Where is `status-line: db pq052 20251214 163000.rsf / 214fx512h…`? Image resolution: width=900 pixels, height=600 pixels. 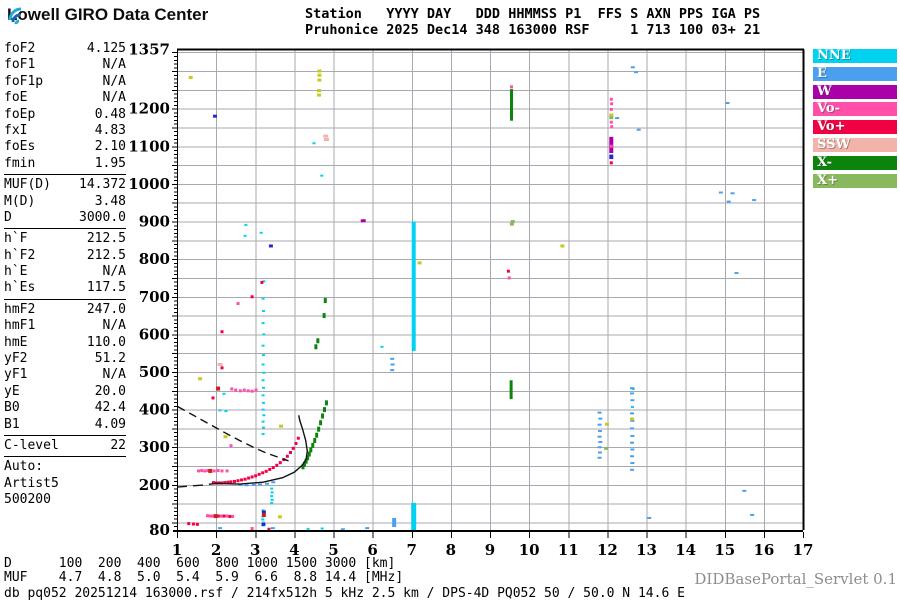
status-line: db pq052 20251214 163000.rsf / 214fx512h… is located at coordinates (344, 593).